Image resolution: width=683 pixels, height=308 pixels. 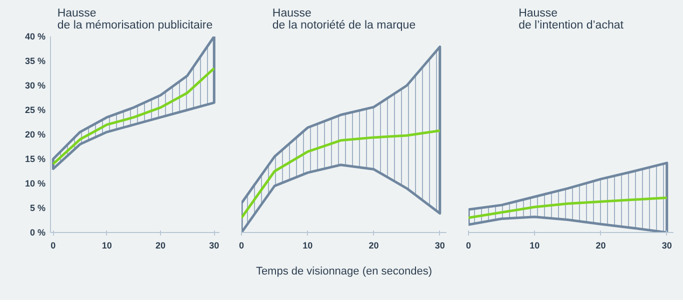 What do you see at coordinates (35, 183) in the screenshot?
I see `y-tick-label: 10 %` at bounding box center [35, 183].